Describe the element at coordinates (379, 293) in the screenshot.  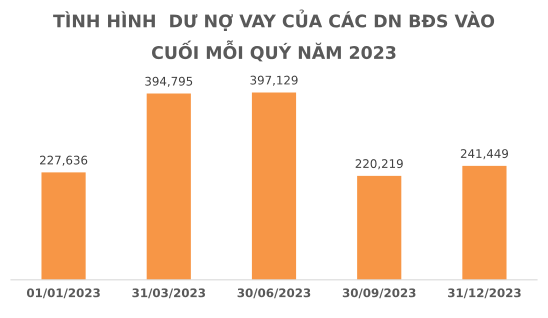
I see `x-tick-label: 30/09/2023` at that location.